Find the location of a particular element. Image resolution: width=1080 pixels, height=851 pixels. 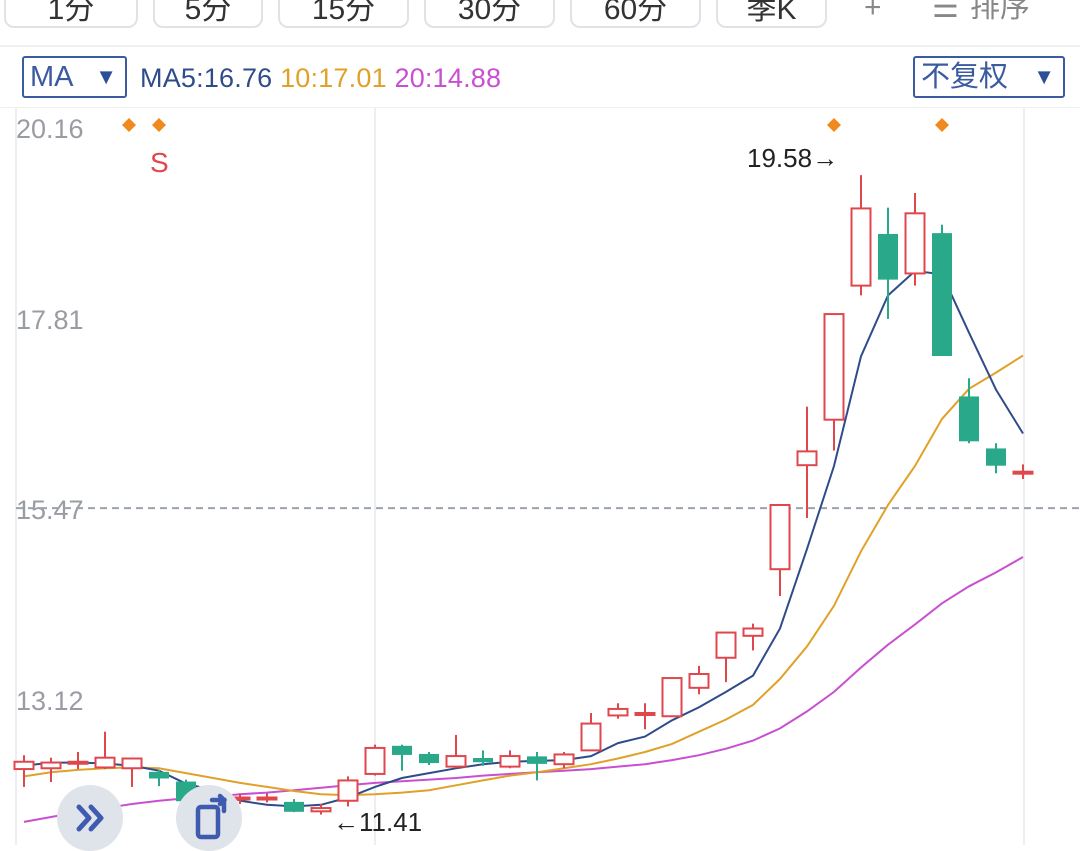

y-tick-label: 13.12 is located at coordinates (50, 701).